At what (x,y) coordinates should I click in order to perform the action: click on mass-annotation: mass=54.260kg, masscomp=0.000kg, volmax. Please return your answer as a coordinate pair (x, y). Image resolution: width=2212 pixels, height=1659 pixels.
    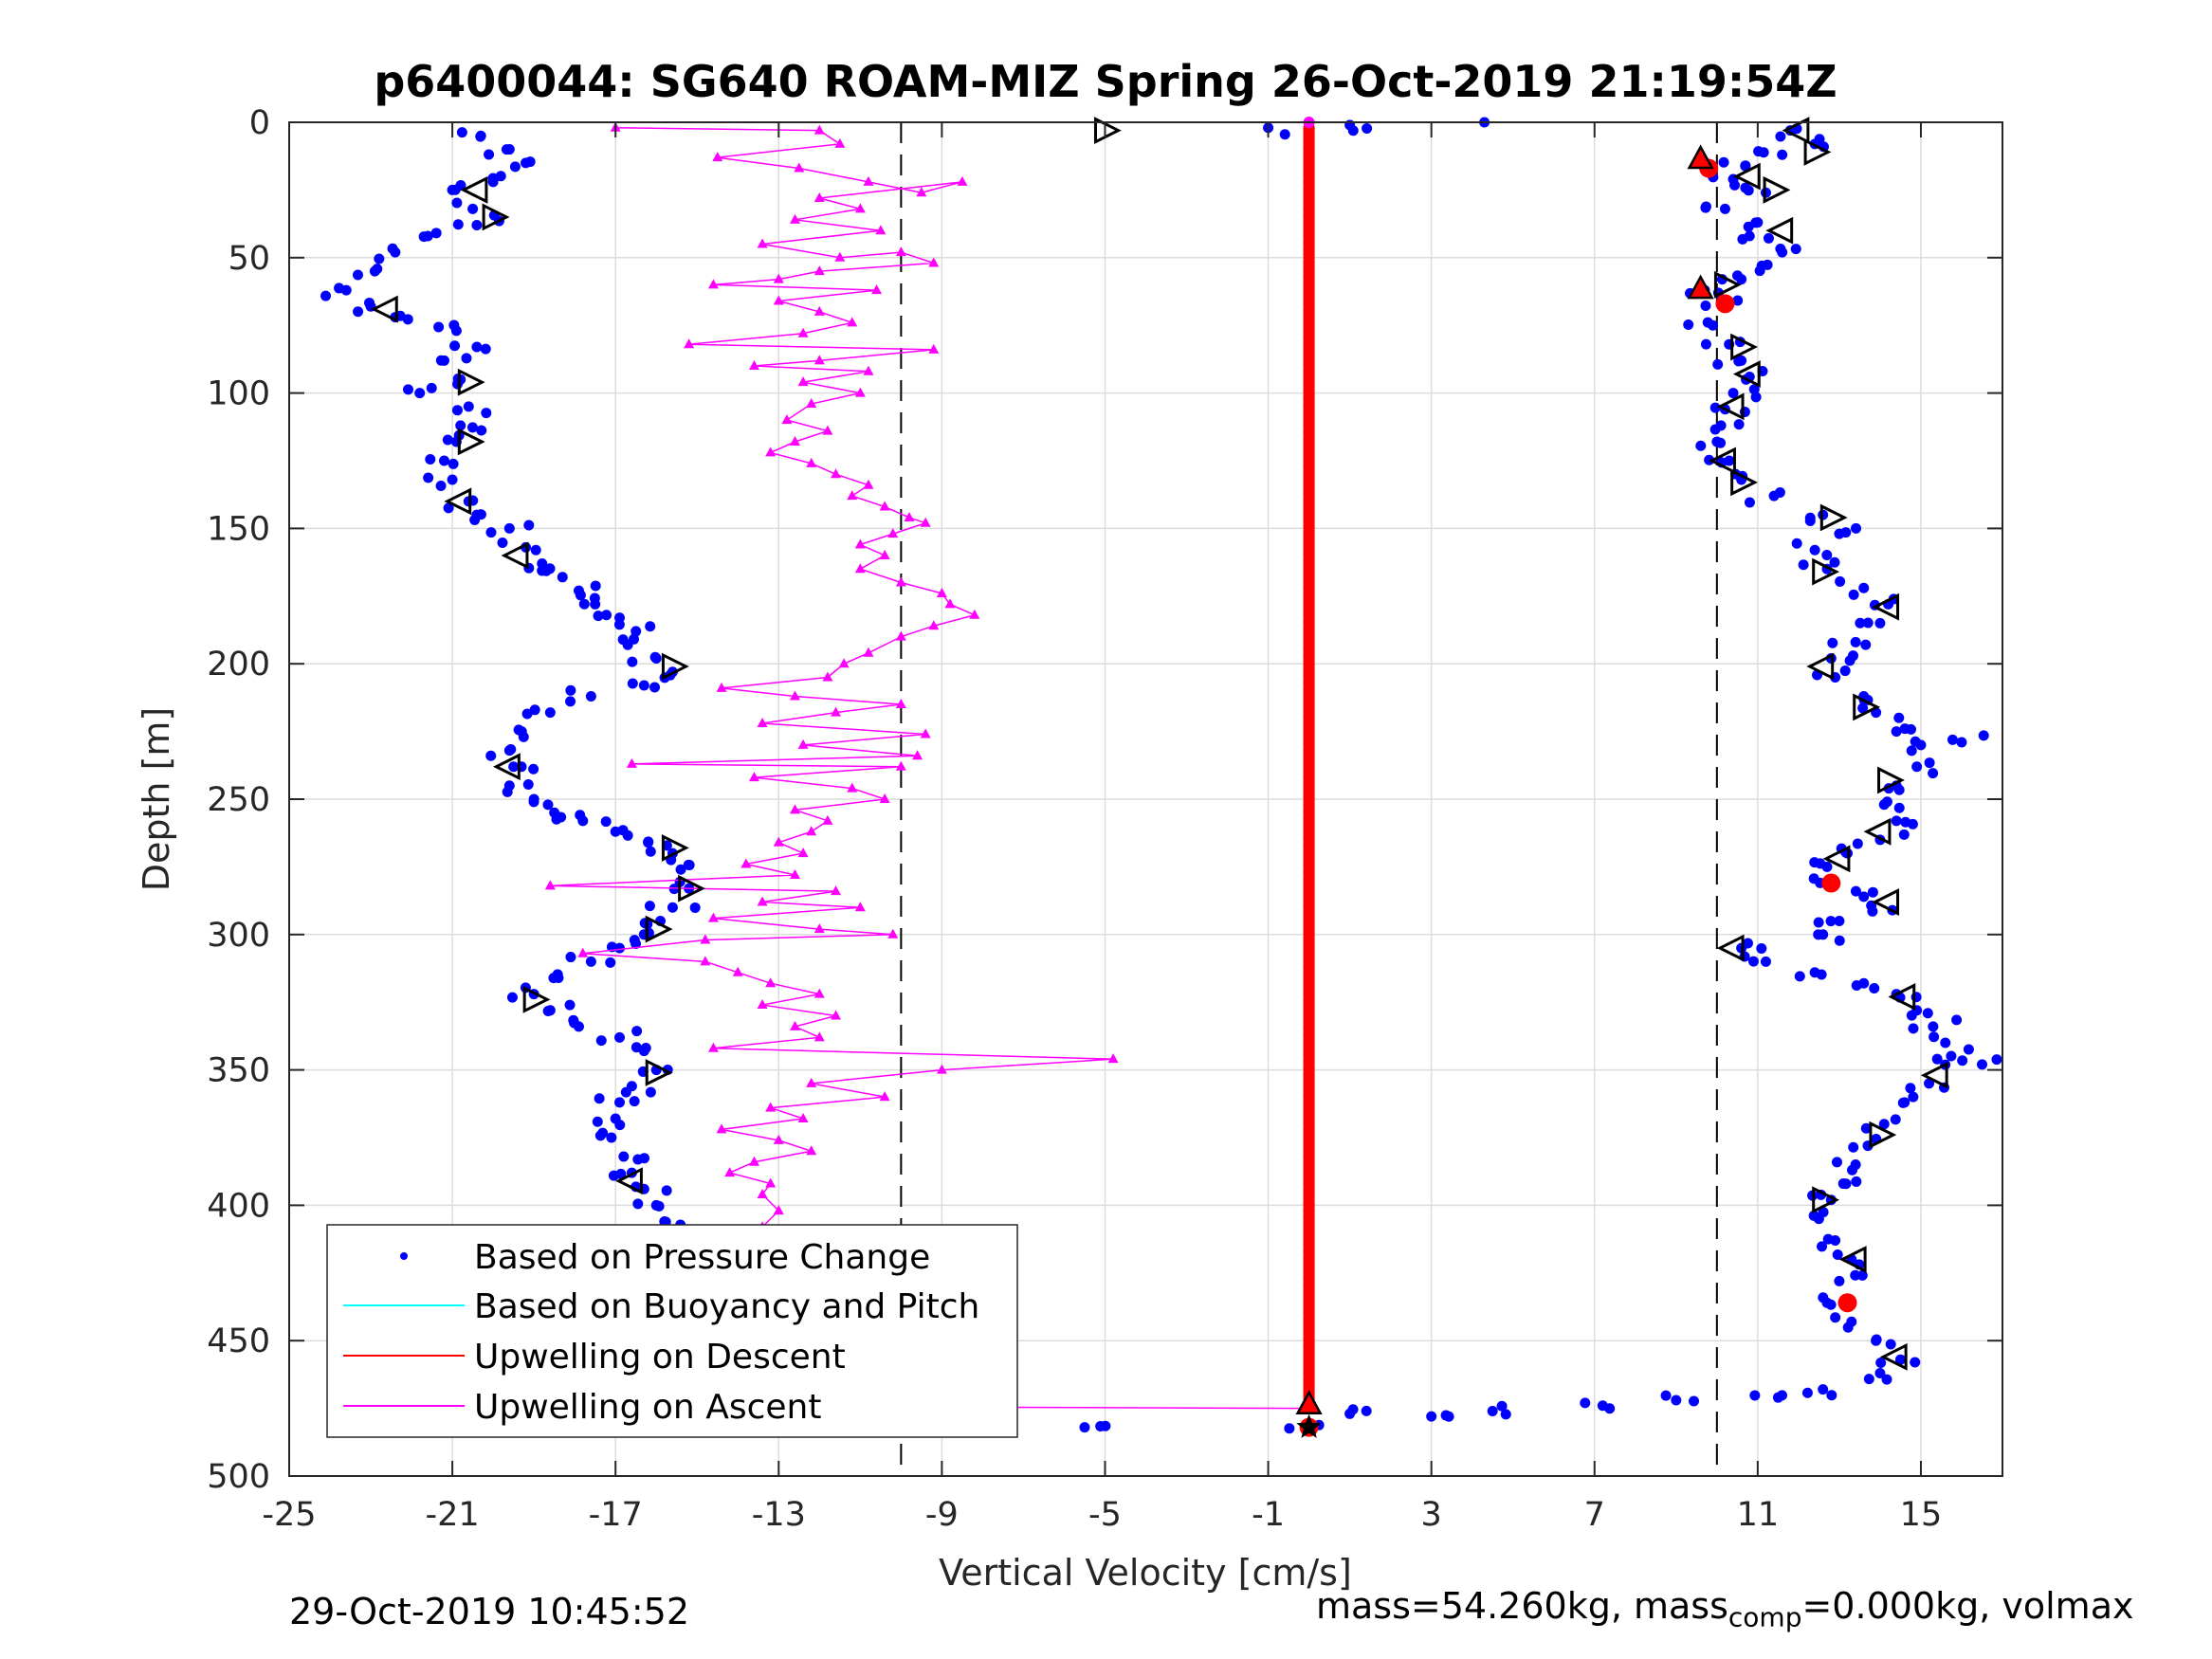
    Looking at the image, I should click on (1724, 1609).